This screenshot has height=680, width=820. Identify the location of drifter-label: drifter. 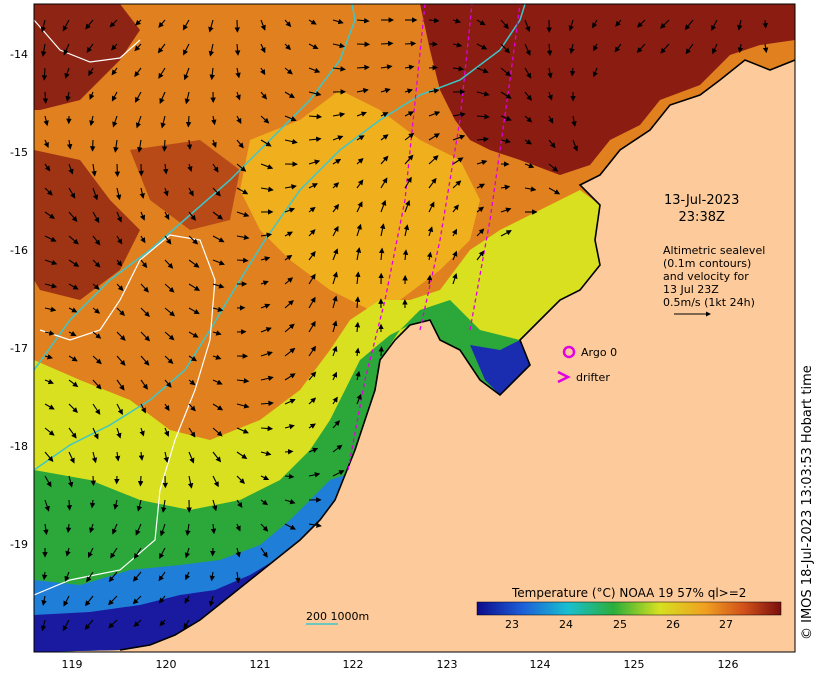
(593, 377).